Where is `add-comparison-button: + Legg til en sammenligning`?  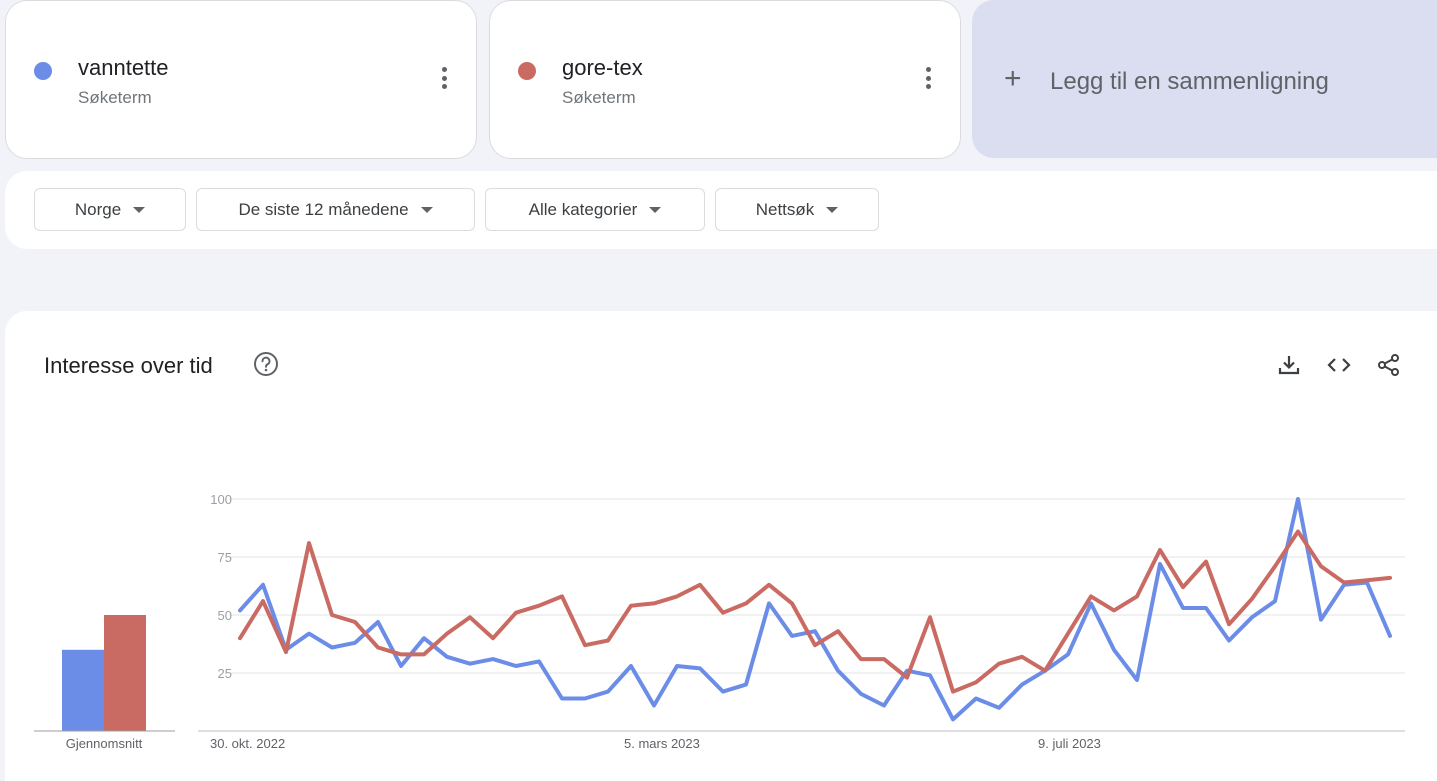 add-comparison-button: + Legg til en sammenligning is located at coordinates (1204, 79).